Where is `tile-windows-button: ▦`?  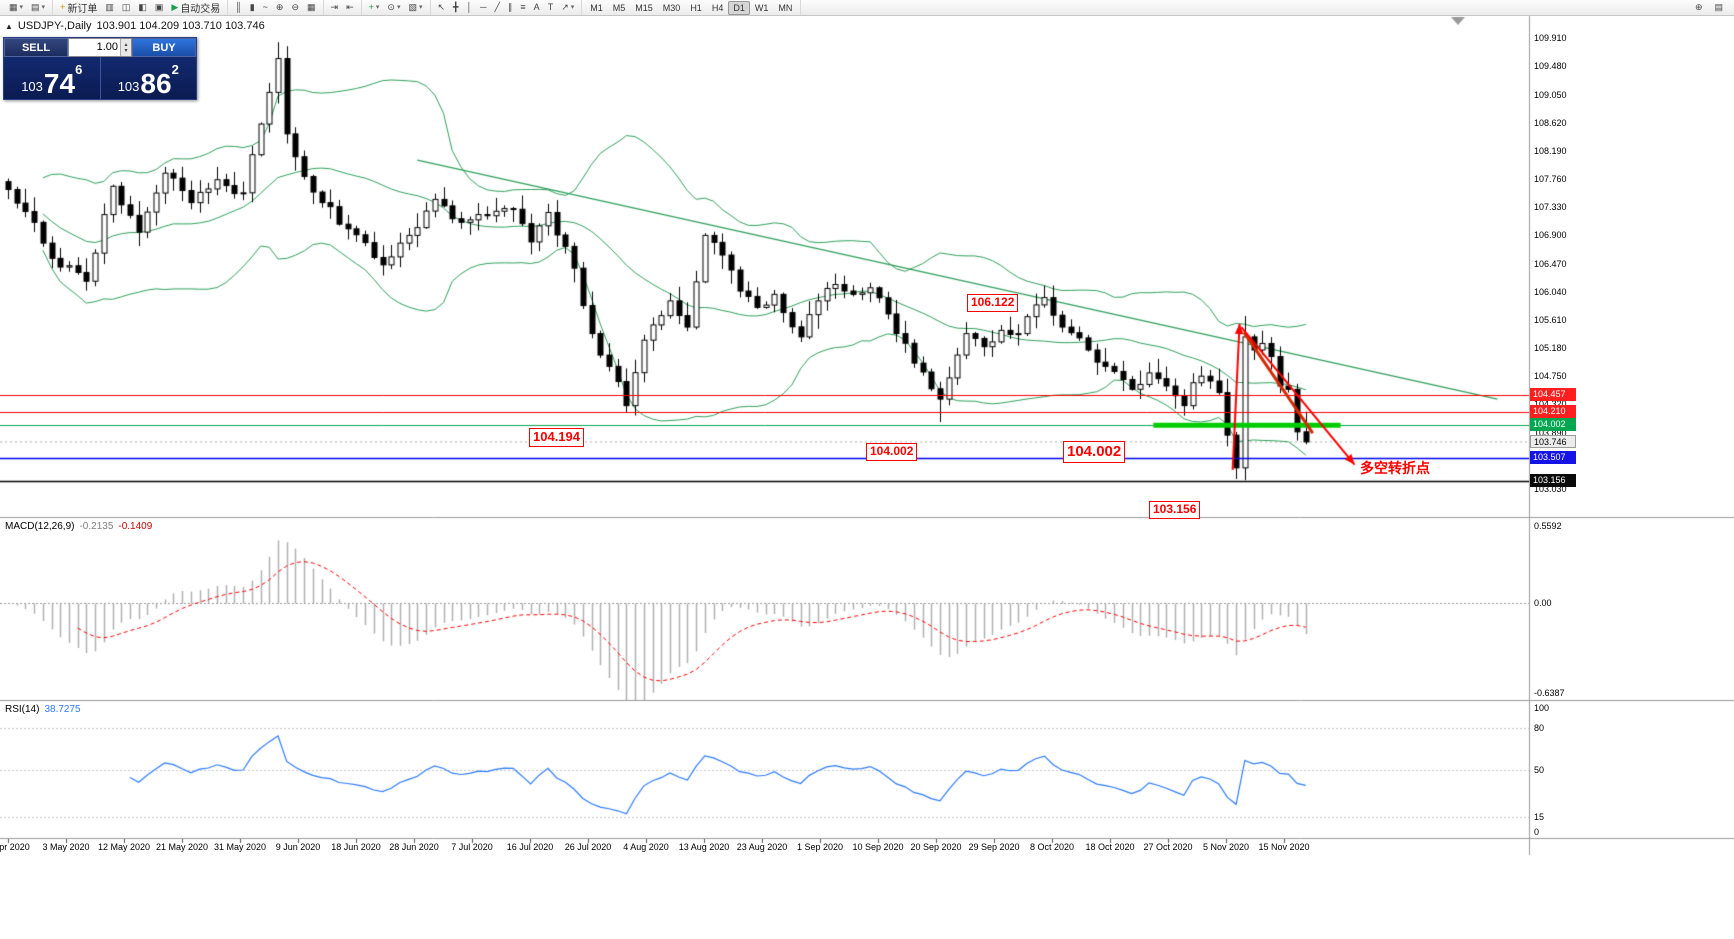
tile-windows-button: ▦ is located at coordinates (311, 8).